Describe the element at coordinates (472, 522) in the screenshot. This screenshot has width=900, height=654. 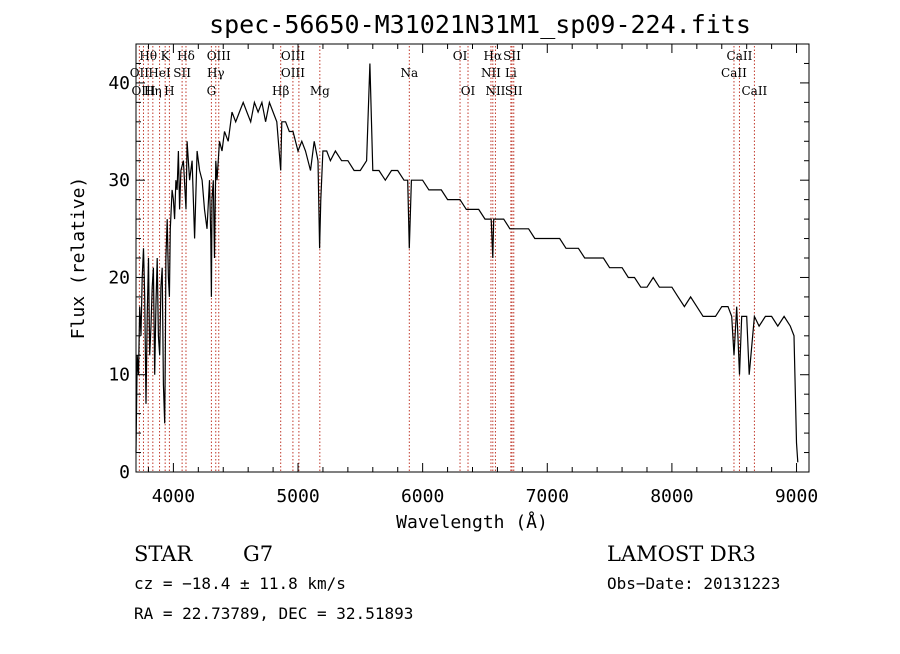
I see `x-axis-label: Wavelength (Å)` at that location.